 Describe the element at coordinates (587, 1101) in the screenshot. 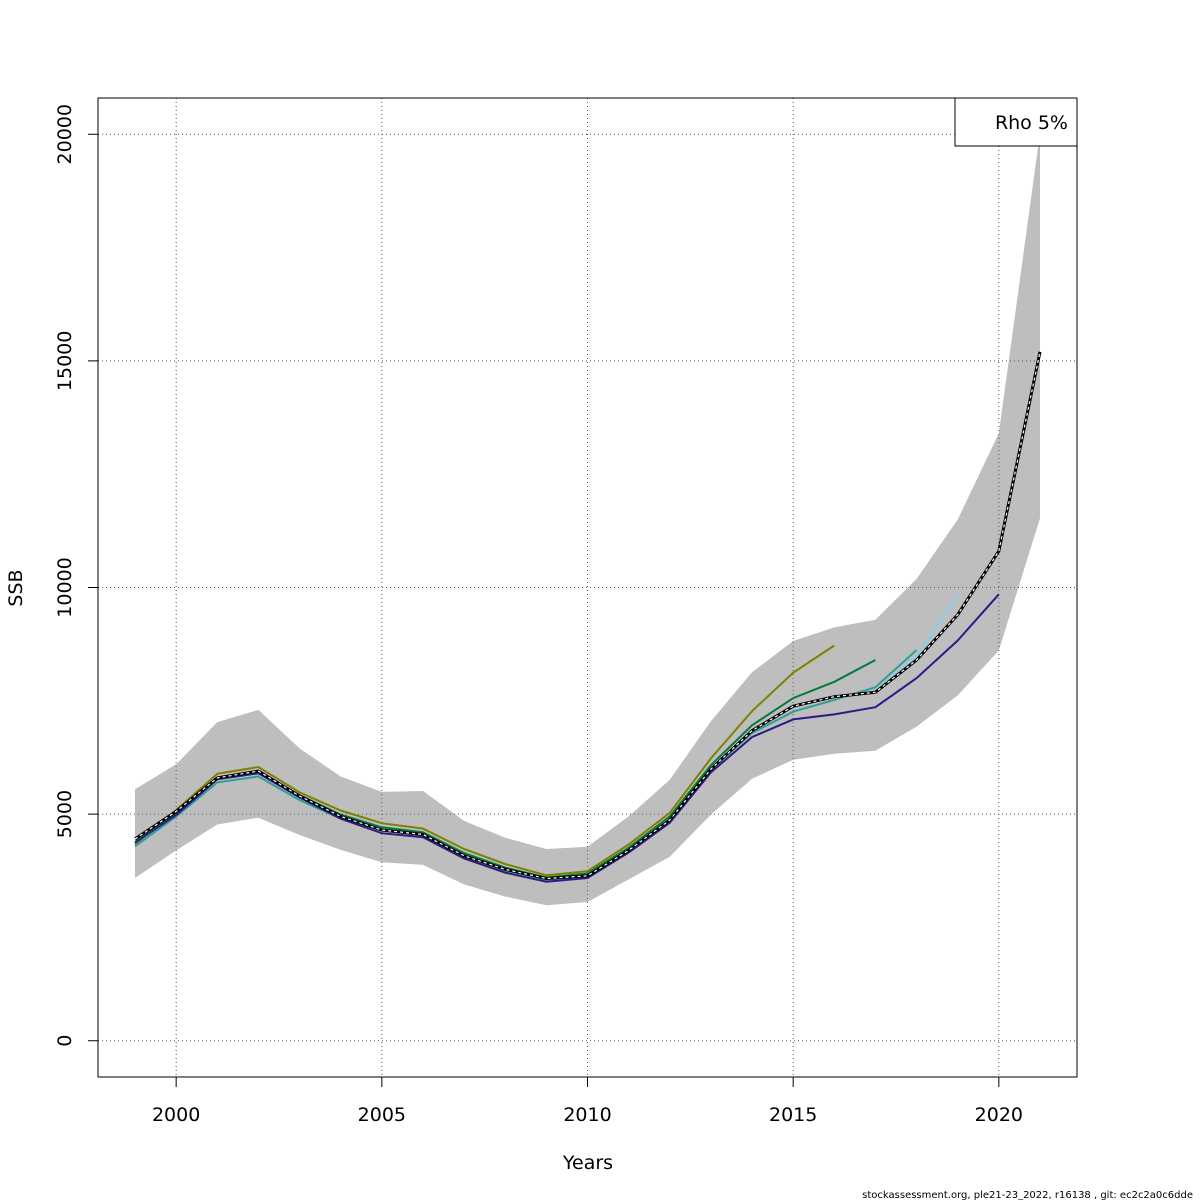

I see `x-axis: 2000 2005 2010 2015 2020` at that location.